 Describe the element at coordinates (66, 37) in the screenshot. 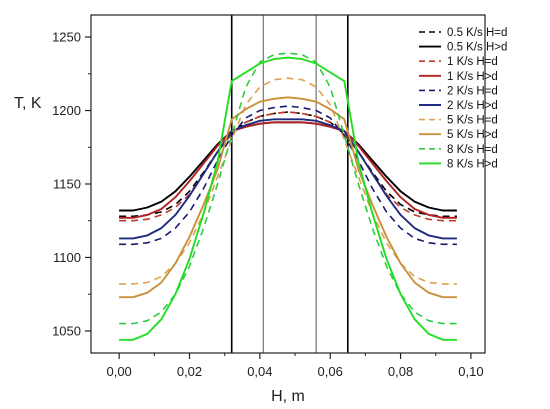

I see `y-tick-label: 1250` at that location.